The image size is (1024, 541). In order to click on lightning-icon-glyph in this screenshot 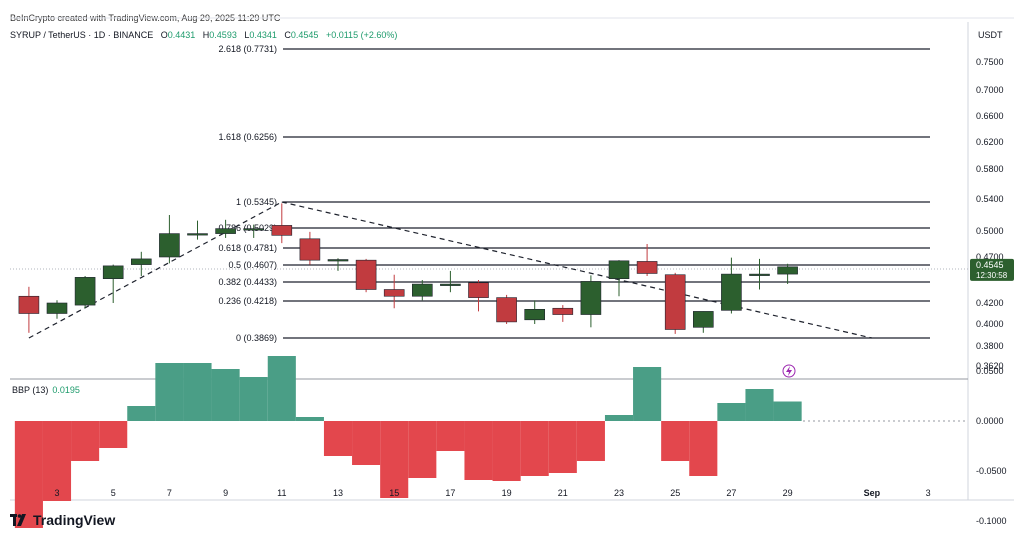, I will do `click(789, 371)`.